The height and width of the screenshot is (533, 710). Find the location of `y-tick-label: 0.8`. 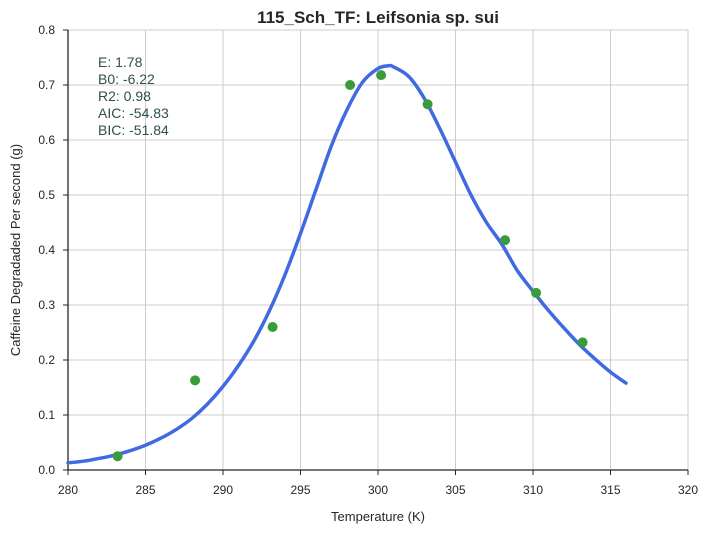

y-tick-label: 0.8 is located at coordinates (46, 30).